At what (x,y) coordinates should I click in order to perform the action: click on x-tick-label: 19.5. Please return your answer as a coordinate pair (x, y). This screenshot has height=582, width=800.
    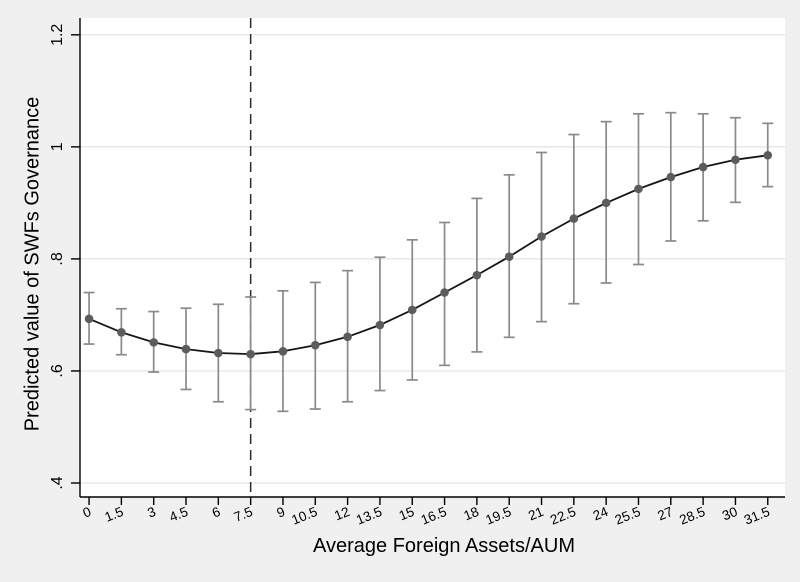
    Looking at the image, I should click on (498, 516).